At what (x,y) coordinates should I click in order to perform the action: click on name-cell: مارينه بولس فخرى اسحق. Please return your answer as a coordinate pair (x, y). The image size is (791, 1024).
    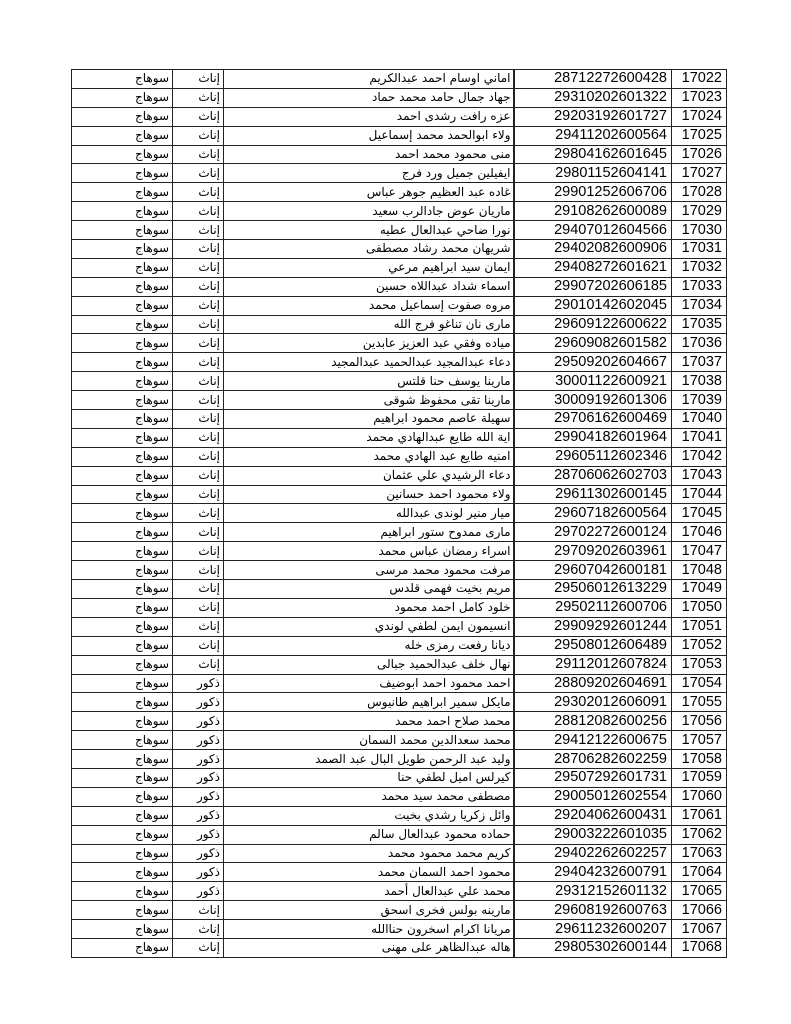
    Looking at the image, I should click on (368, 910).